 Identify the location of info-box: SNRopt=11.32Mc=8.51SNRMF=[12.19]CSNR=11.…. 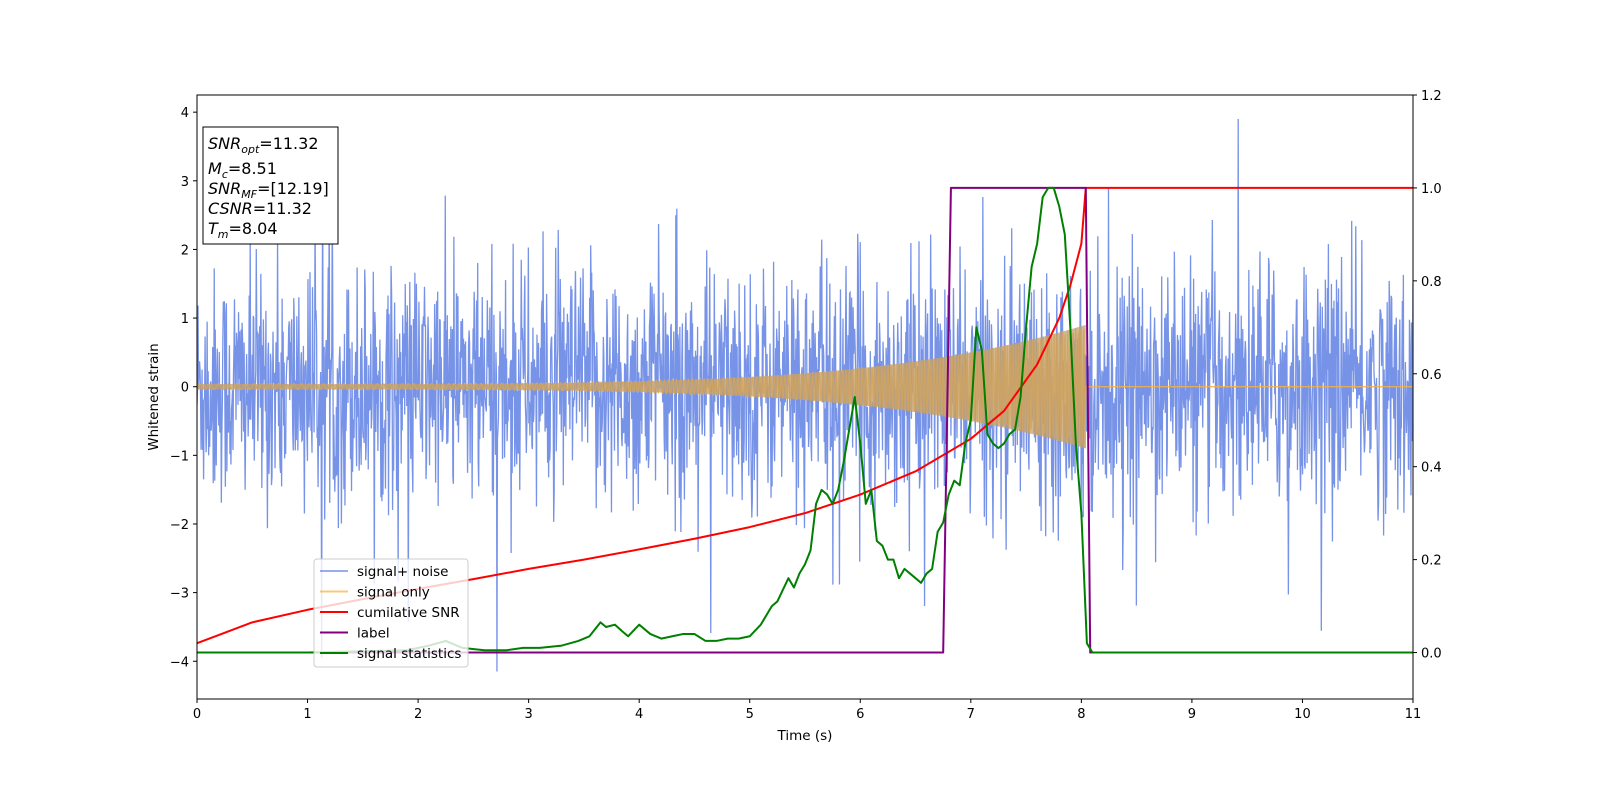
(270, 185).